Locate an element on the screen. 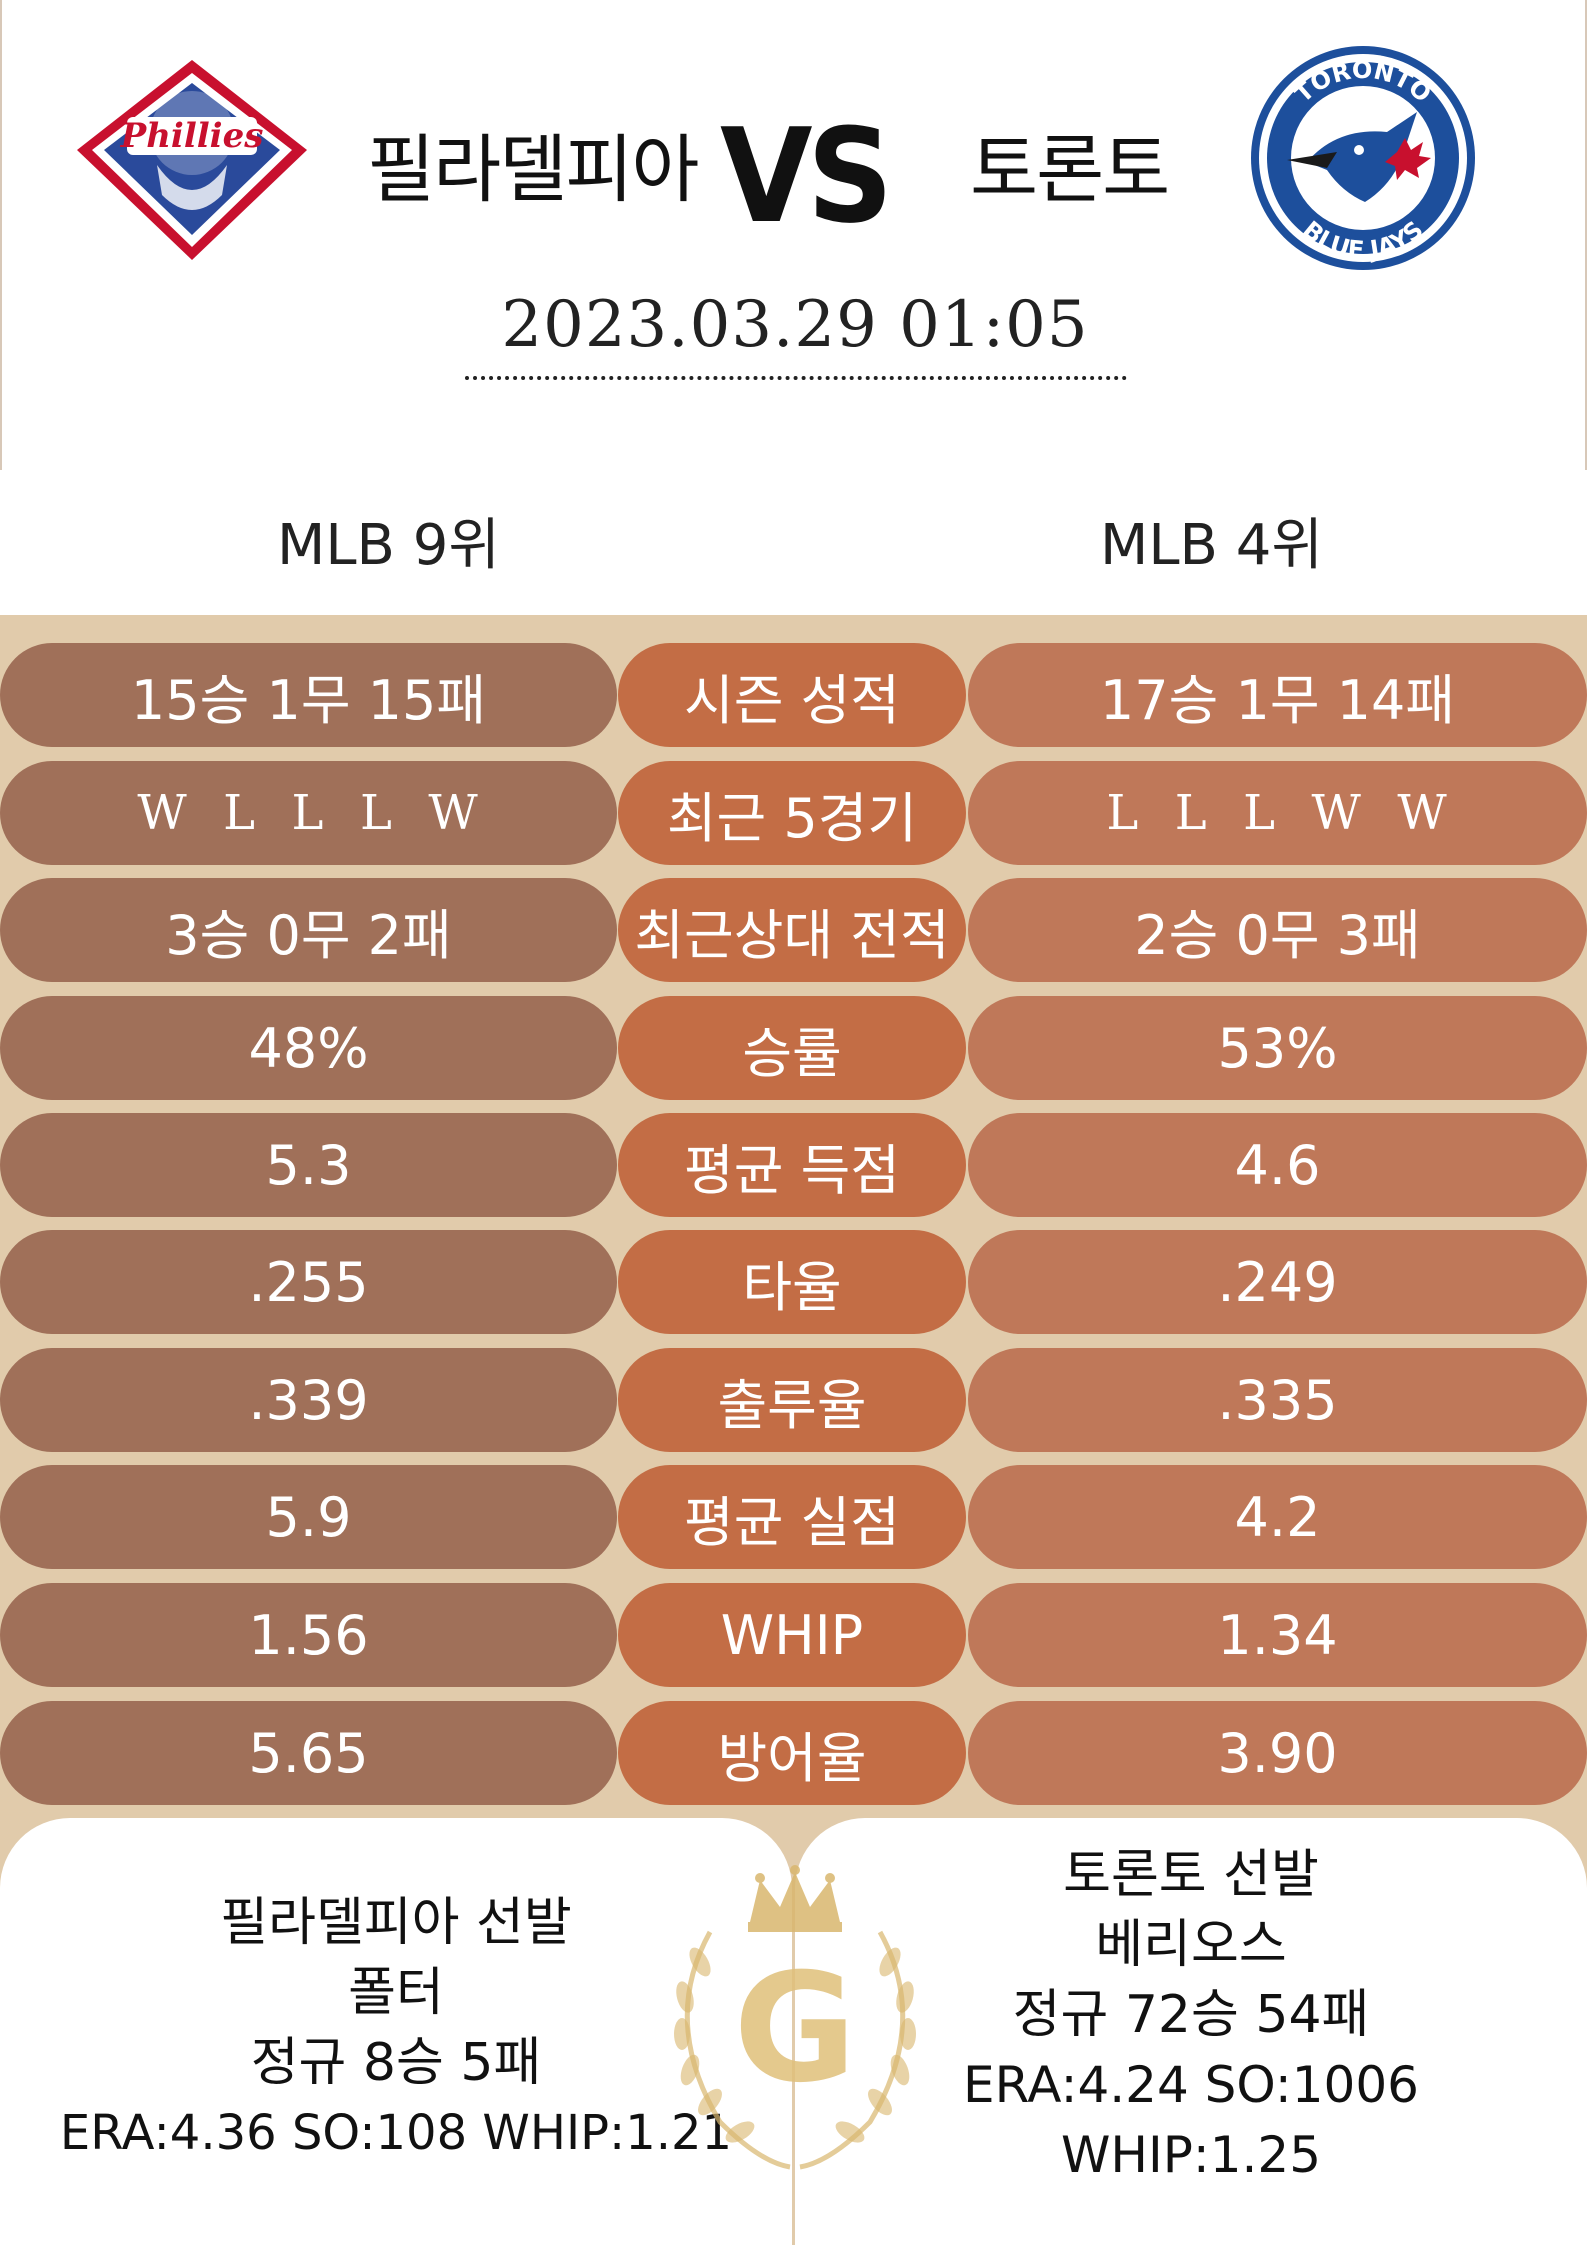  home-stat-value: 5.9 is located at coordinates (308, 1517).